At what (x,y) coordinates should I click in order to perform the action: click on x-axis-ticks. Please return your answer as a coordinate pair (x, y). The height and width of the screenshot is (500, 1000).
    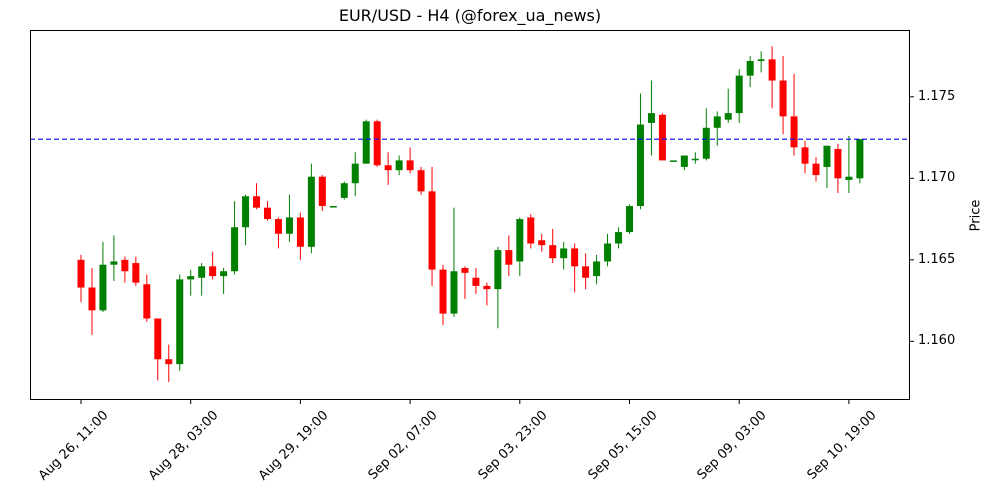
    Looking at the image, I should click on (465, 402).